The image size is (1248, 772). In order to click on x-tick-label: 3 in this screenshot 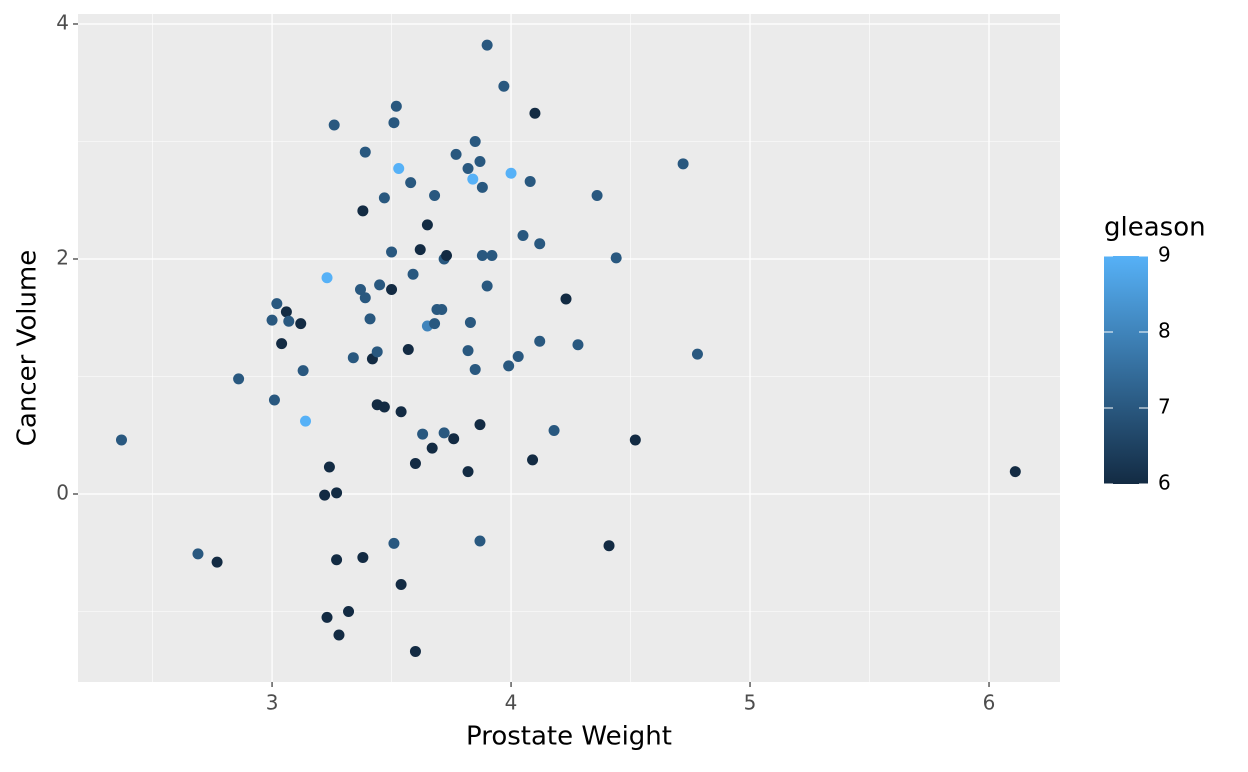, I will do `click(272, 703)`.